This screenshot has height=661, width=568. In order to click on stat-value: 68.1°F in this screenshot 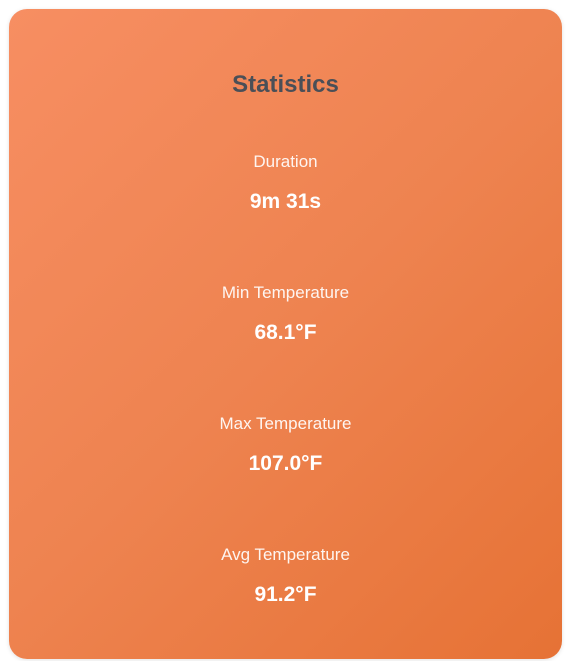, I will do `click(285, 332)`.